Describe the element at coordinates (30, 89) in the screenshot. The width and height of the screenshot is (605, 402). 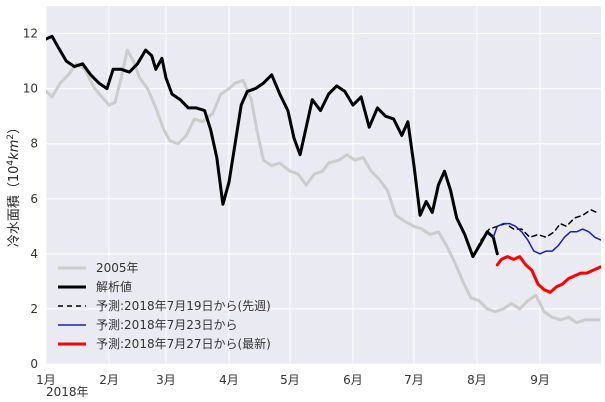
I see `y-tick-label: 10` at that location.